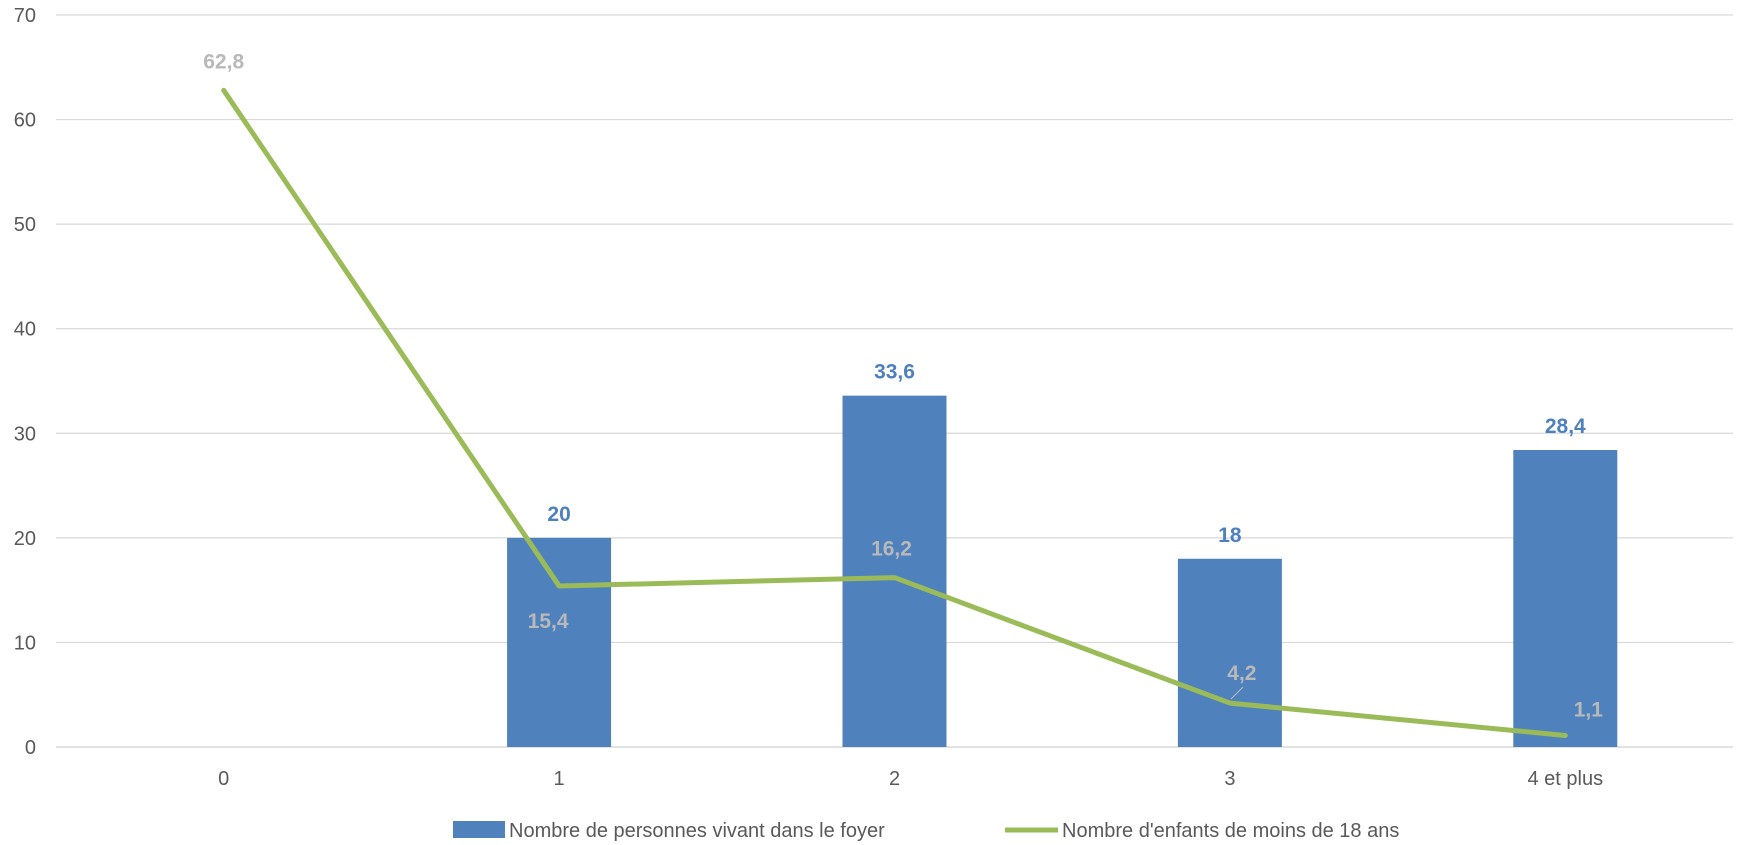 The width and height of the screenshot is (1739, 845). Describe the element at coordinates (1230, 831) in the screenshot. I see `legend-label-line: Nombre d'enfants de moins de 18 ans` at that location.